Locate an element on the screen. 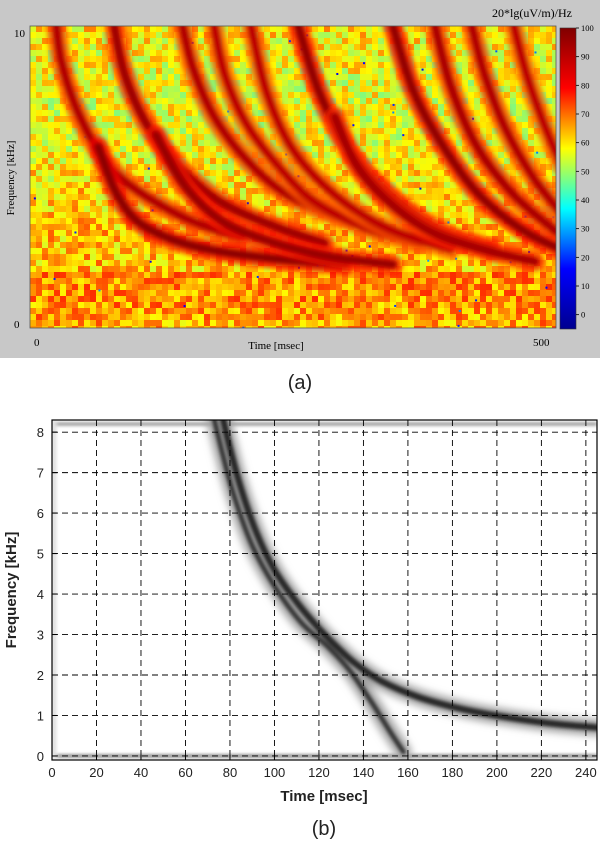 The height and width of the screenshot is (843, 600). noise-speckle is located at coordinates (99, 290).